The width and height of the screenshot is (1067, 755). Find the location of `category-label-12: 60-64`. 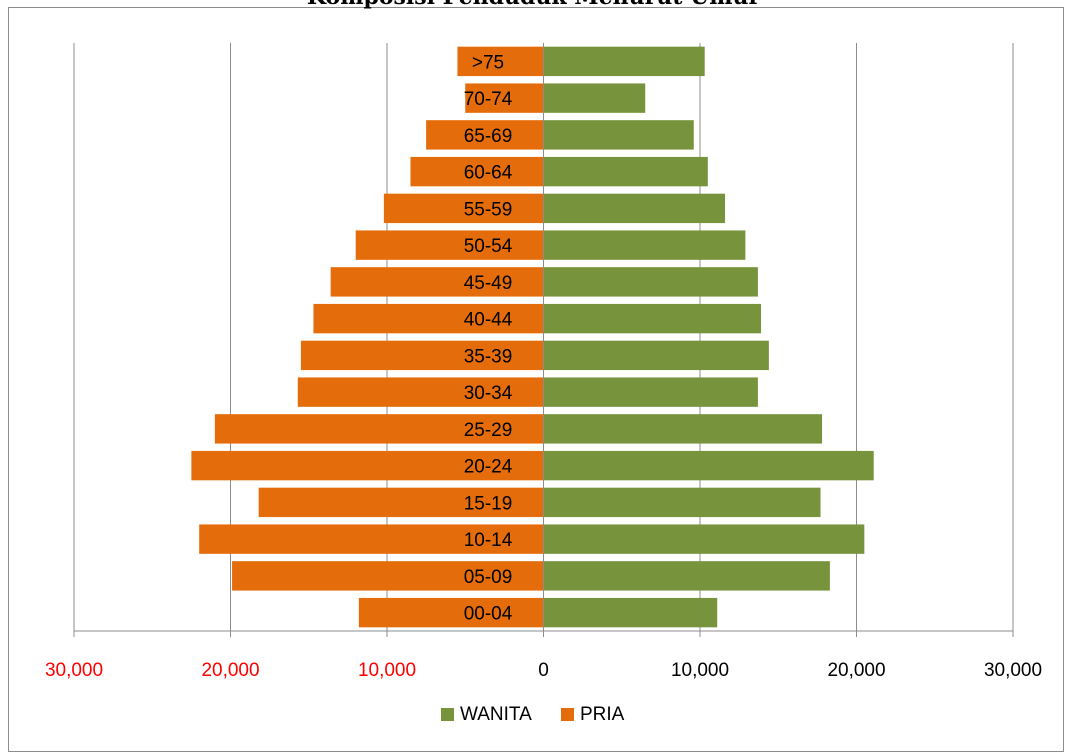

category-label-12: 60-64 is located at coordinates (488, 173).